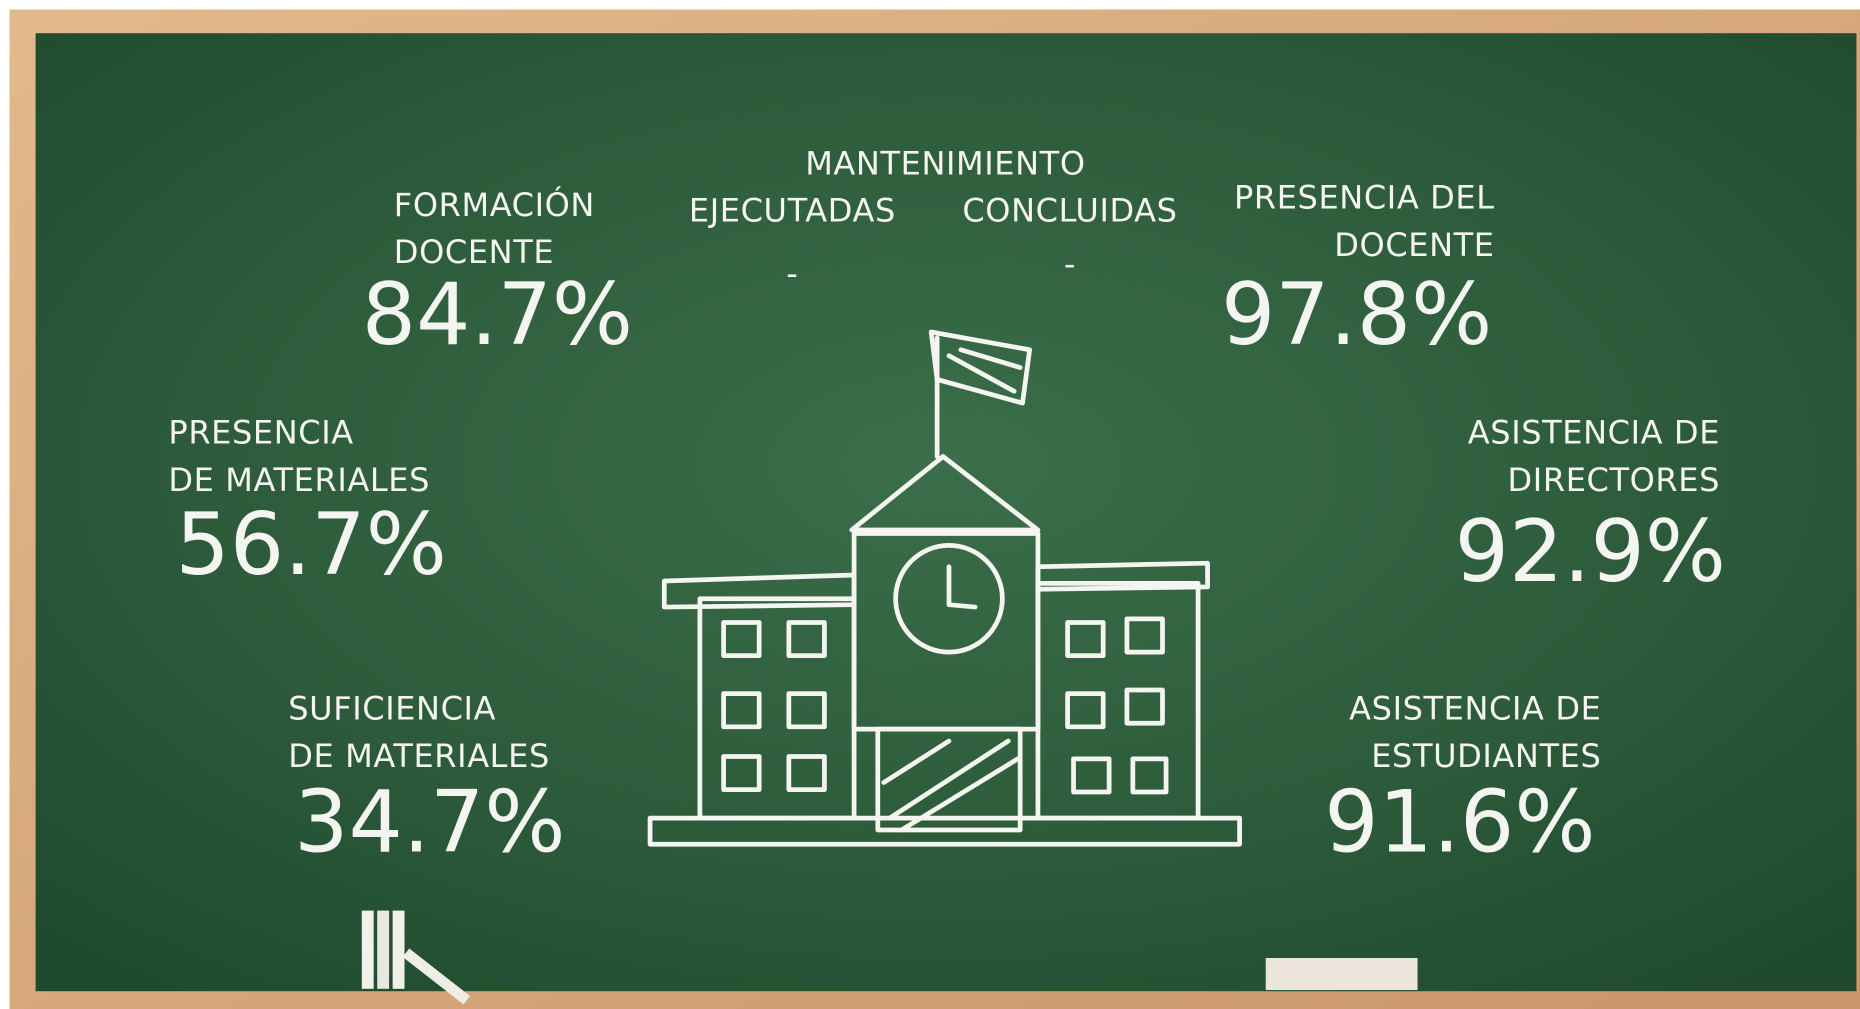 This screenshot has width=1860, height=1009. I want to click on metric-value: 84.7%, so click(497, 315).